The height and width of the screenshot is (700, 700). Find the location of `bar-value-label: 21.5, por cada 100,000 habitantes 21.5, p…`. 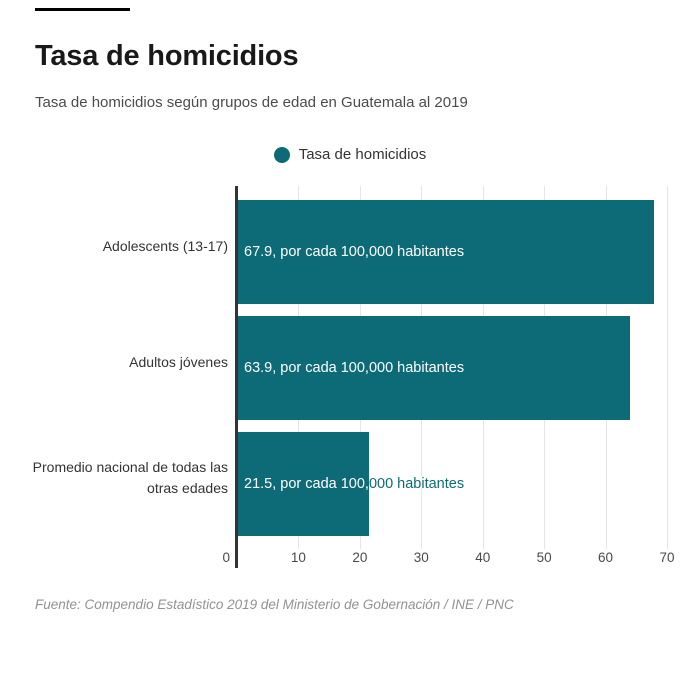

bar-value-label: 21.5, por cada 100,000 habitantes 21.5, p… is located at coordinates (354, 484).